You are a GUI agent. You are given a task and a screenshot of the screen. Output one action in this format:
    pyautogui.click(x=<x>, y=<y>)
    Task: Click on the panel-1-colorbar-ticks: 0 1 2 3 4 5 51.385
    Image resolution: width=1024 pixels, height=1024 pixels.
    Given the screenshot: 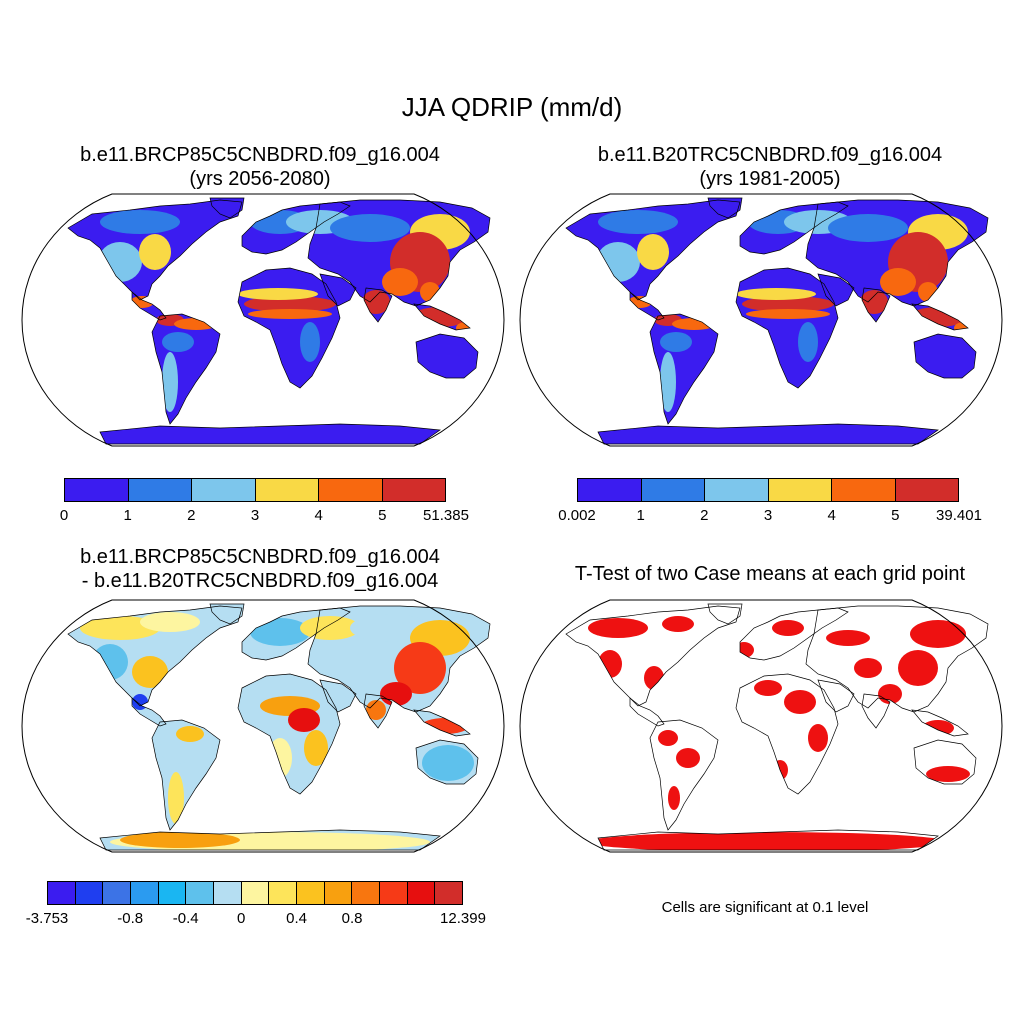 What is the action you would take?
    pyautogui.click(x=264, y=517)
    